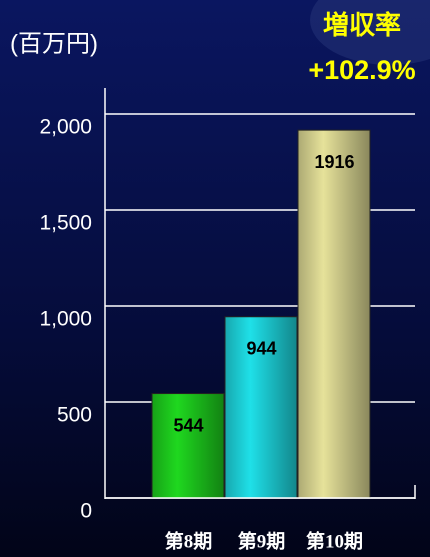 This screenshot has height=557, width=430. Describe the element at coordinates (361, 70) in the screenshot. I see `annotation-value: +102.9%` at that location.